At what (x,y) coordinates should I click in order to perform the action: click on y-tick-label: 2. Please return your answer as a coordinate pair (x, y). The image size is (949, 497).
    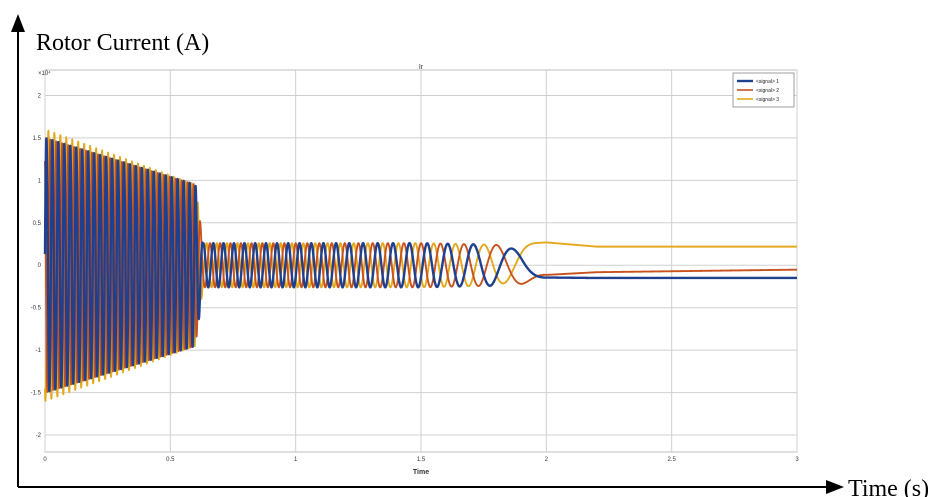
    Looking at the image, I should click on (40, 96).